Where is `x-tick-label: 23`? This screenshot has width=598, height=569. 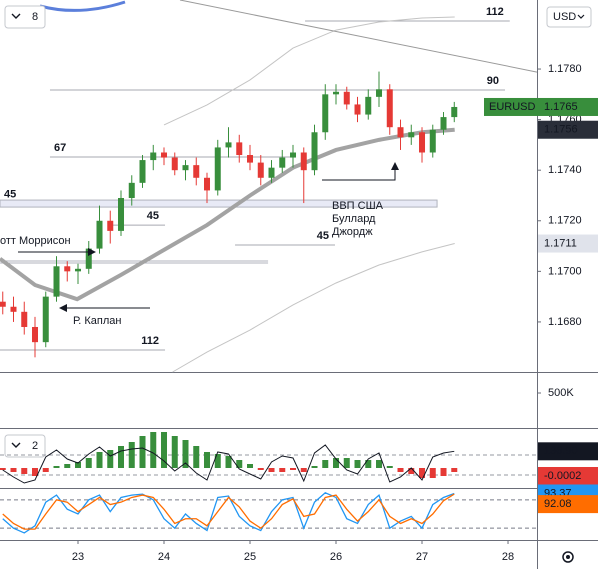 x-tick-label: 23 is located at coordinates (78, 557).